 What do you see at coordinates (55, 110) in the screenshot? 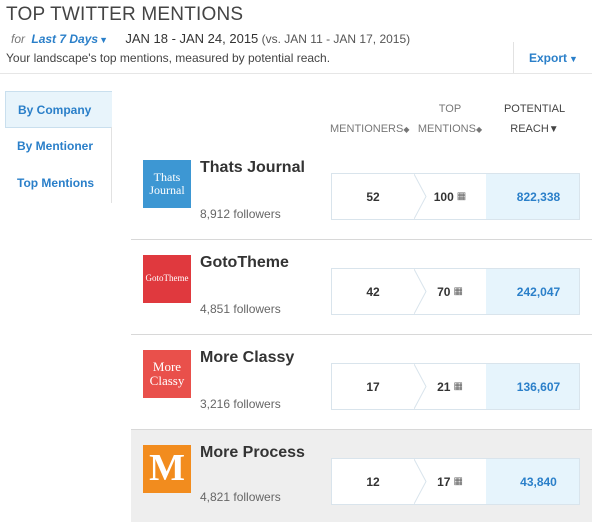
I see `sidebar-item-label: By Company` at bounding box center [55, 110].